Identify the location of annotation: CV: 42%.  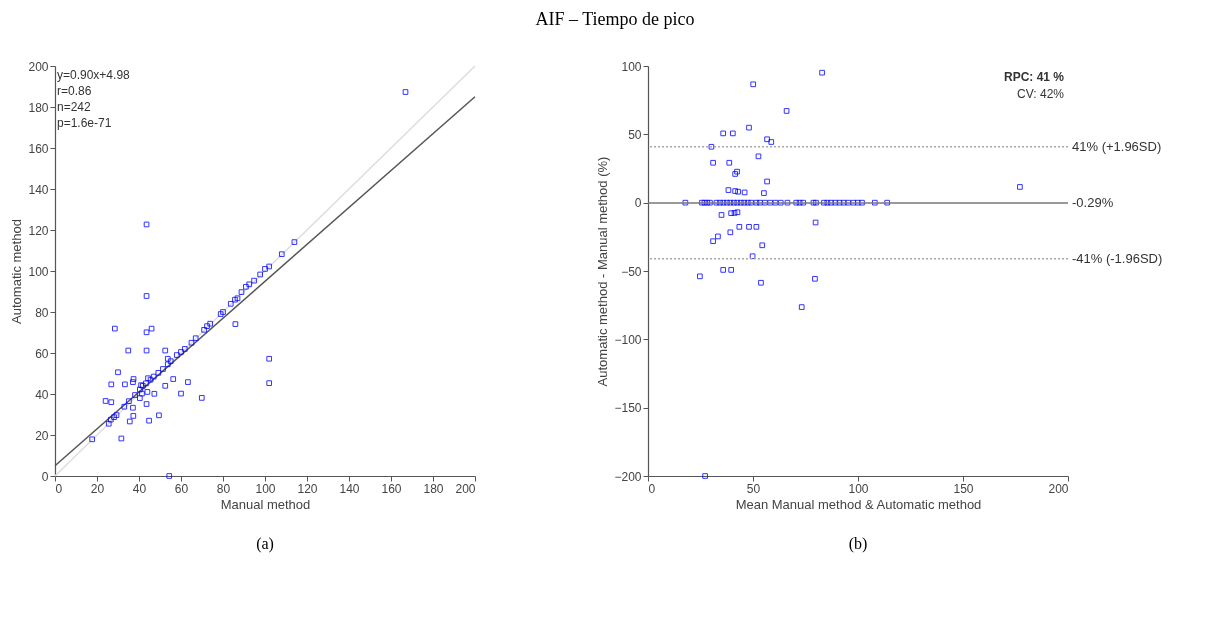
(1041, 94).